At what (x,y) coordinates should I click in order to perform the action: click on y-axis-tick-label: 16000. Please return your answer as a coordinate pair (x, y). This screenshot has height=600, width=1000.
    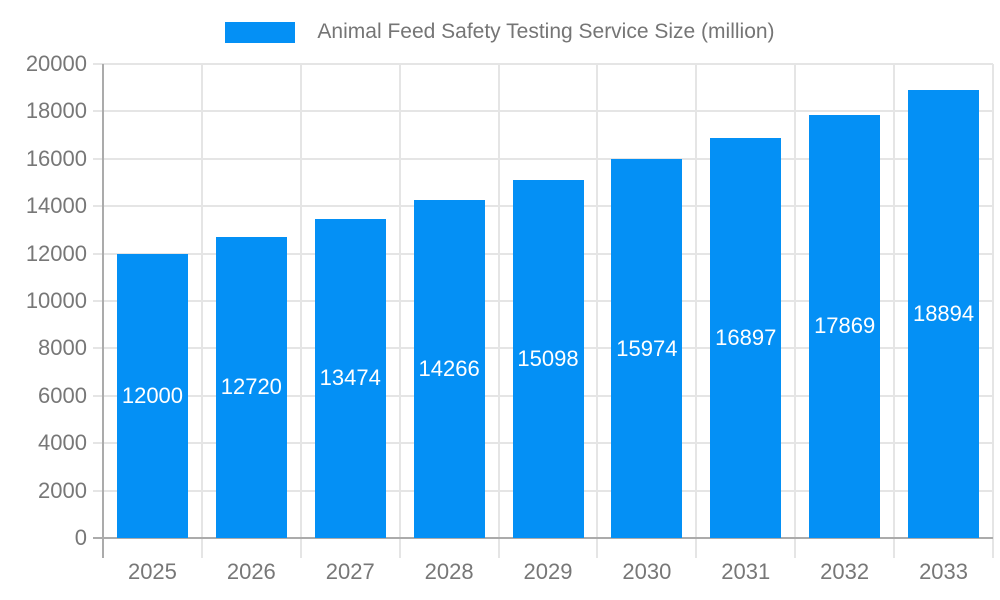
    Looking at the image, I should click on (56, 158).